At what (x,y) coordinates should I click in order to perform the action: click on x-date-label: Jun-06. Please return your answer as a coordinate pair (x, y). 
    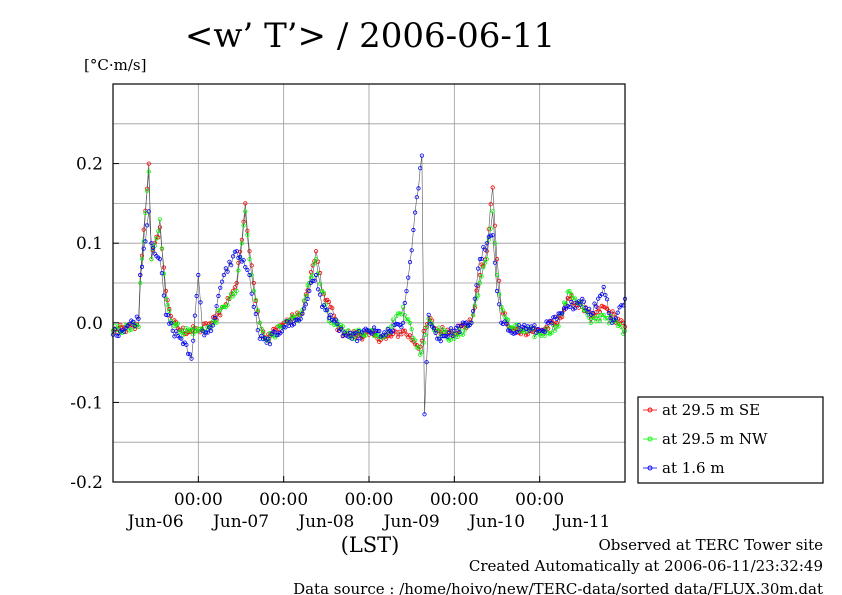
    Looking at the image, I should click on (155, 522).